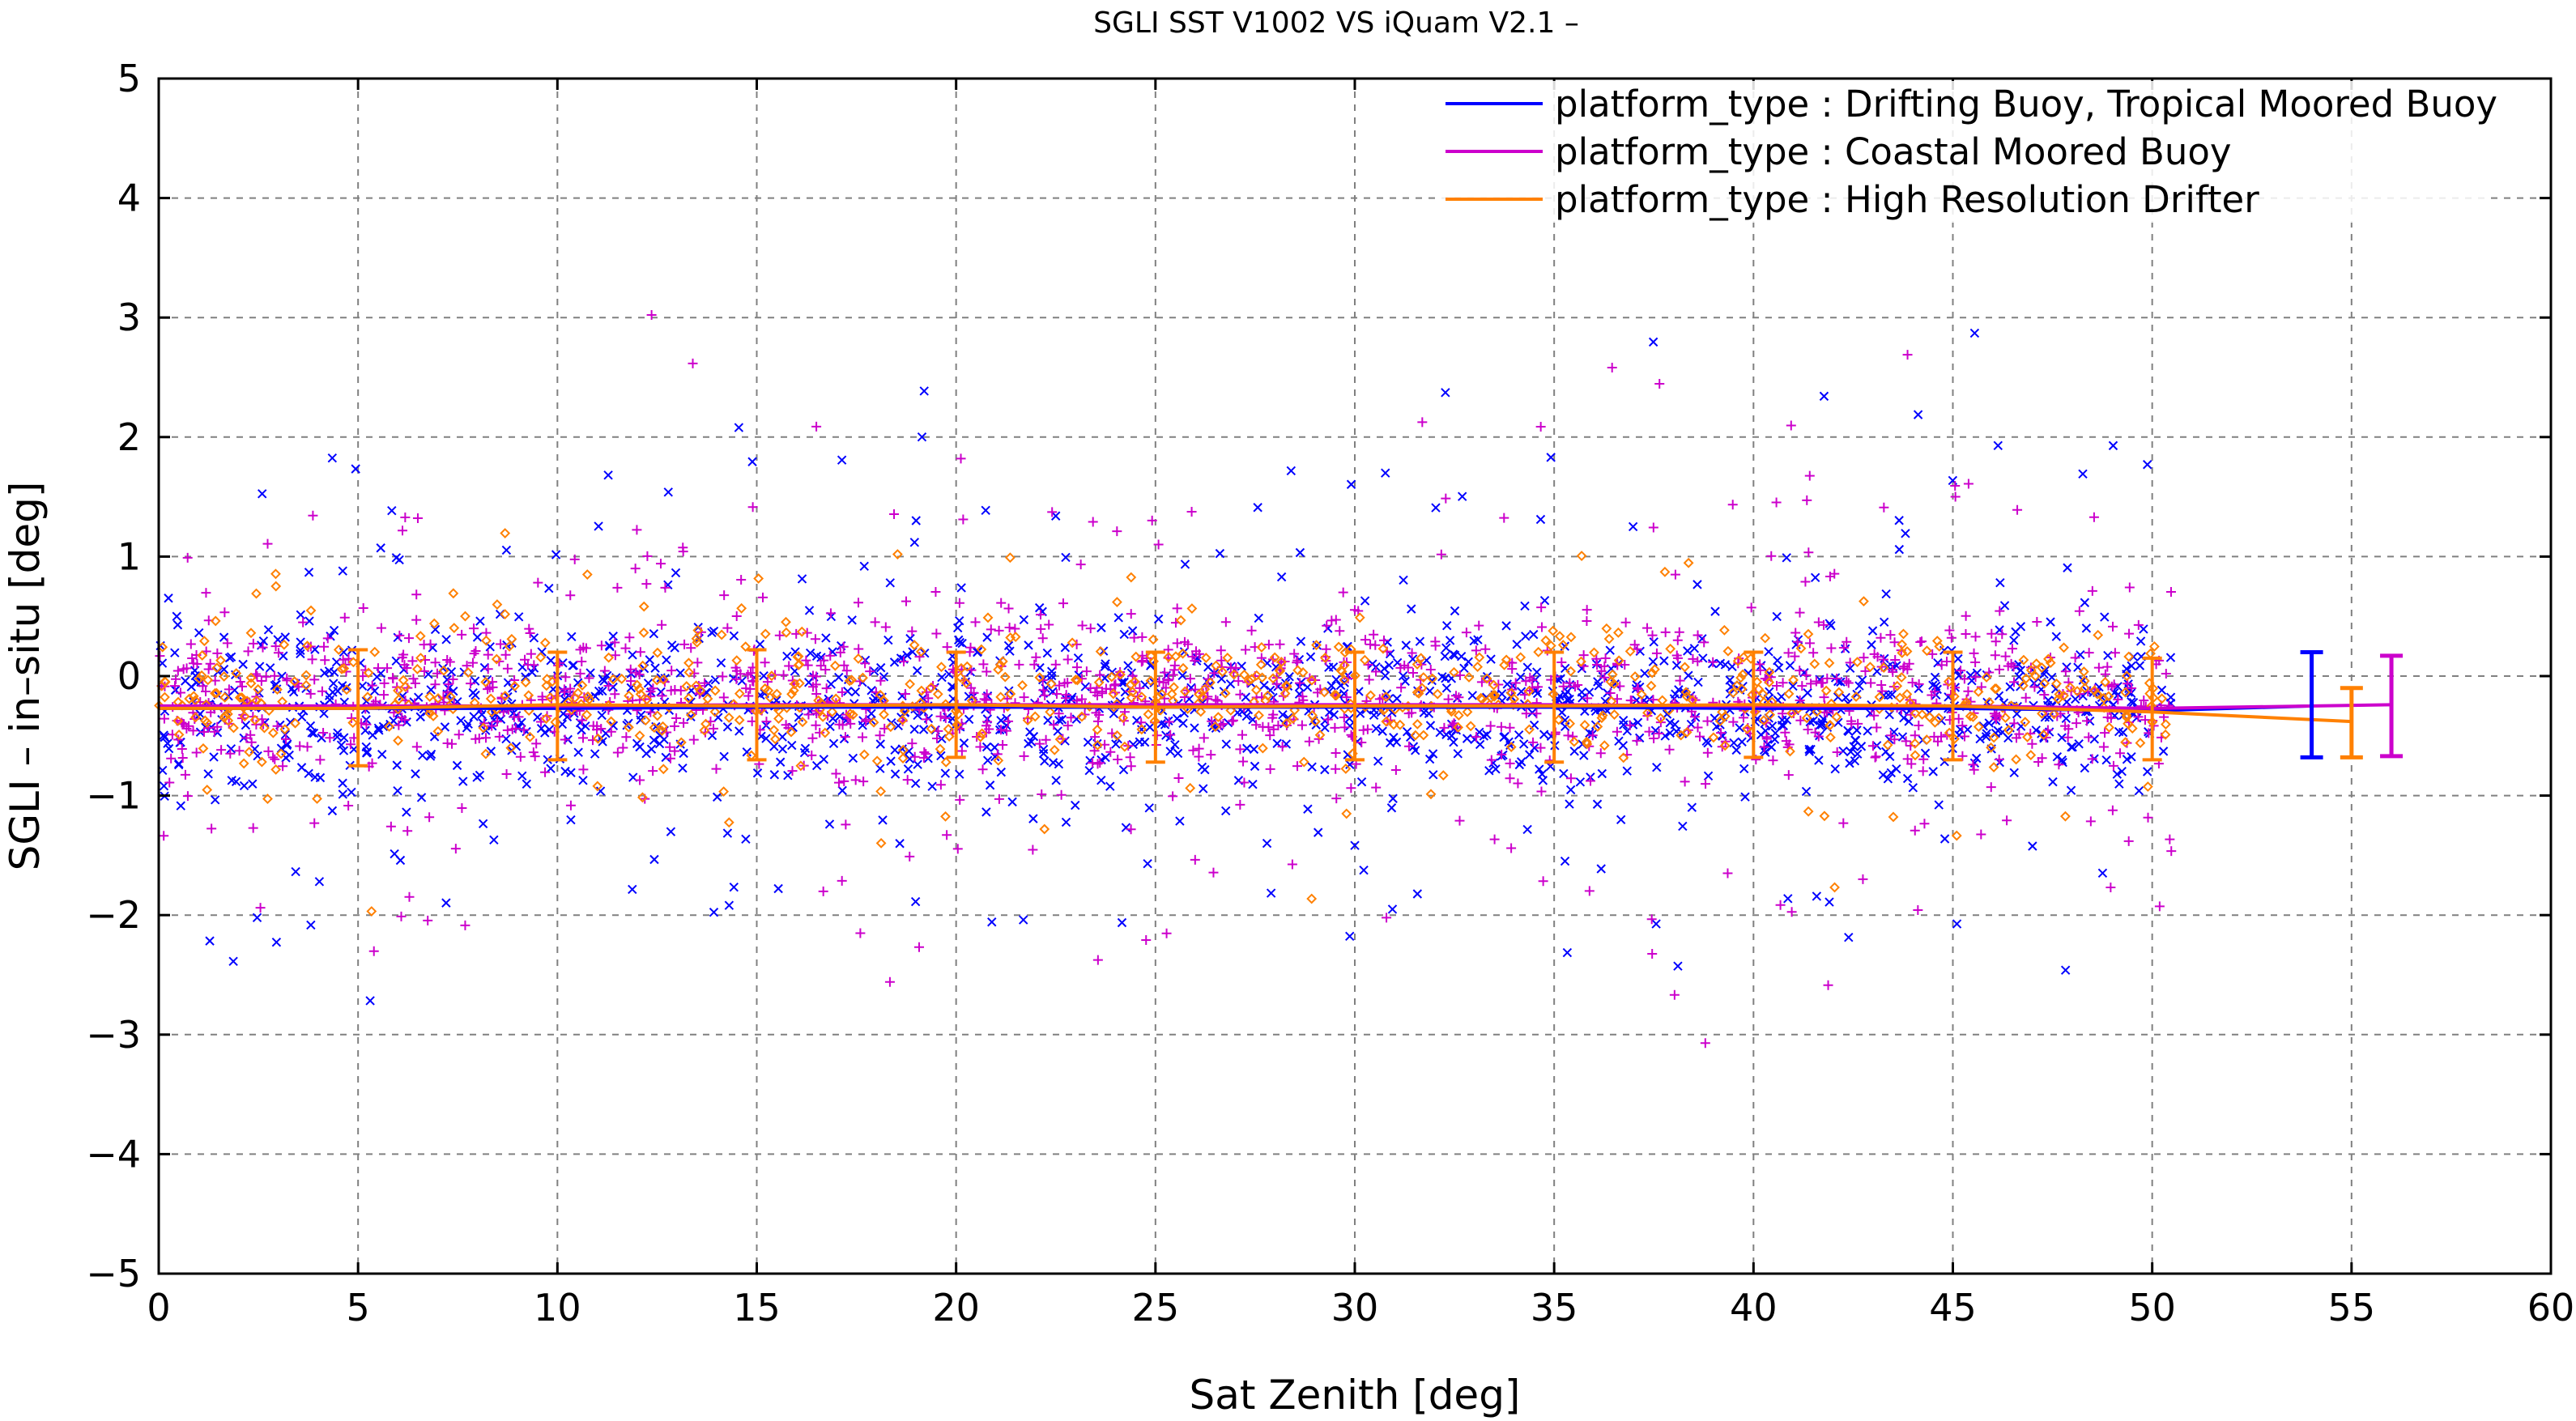 The width and height of the screenshot is (2576, 1421). I want to click on legend-label: platform_type : Coastal Moored Buoy, so click(1893, 151).